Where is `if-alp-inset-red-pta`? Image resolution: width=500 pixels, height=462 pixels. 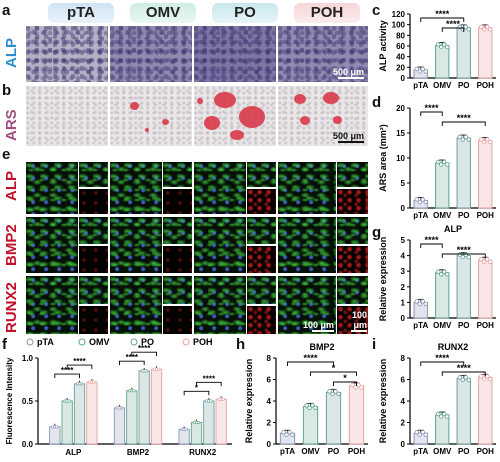
if-alp-inset-red-pta is located at coordinates (93, 201).